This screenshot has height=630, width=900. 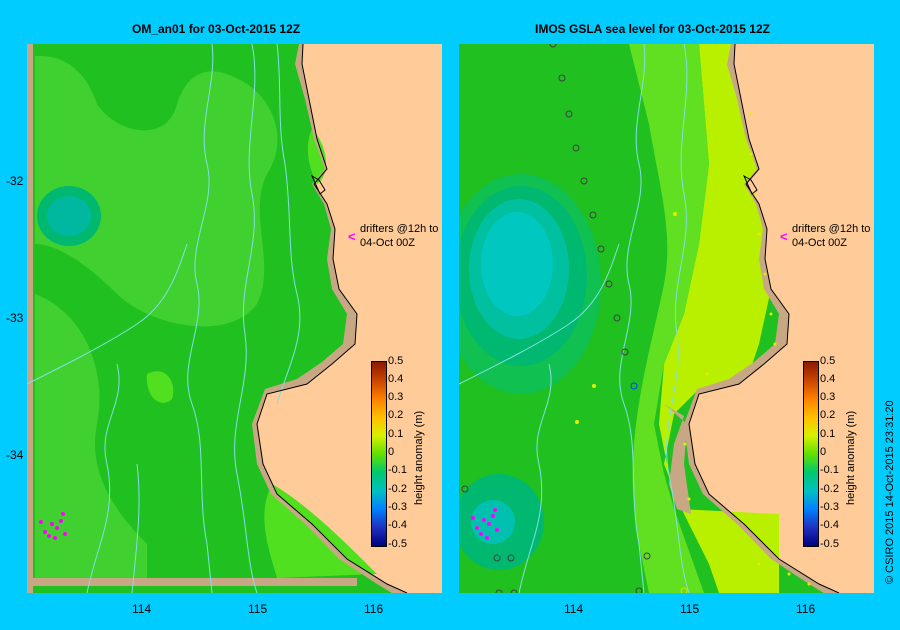 What do you see at coordinates (216, 29) in the screenshot?
I see `left-panel-title: OM_an01 for 03-Oct-2015 12Z` at bounding box center [216, 29].